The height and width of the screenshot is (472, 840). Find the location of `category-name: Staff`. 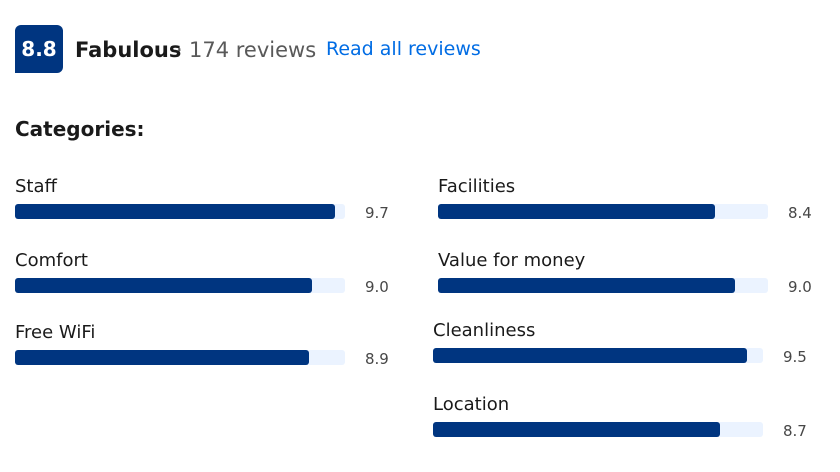

category-name: Staff is located at coordinates (36, 186).